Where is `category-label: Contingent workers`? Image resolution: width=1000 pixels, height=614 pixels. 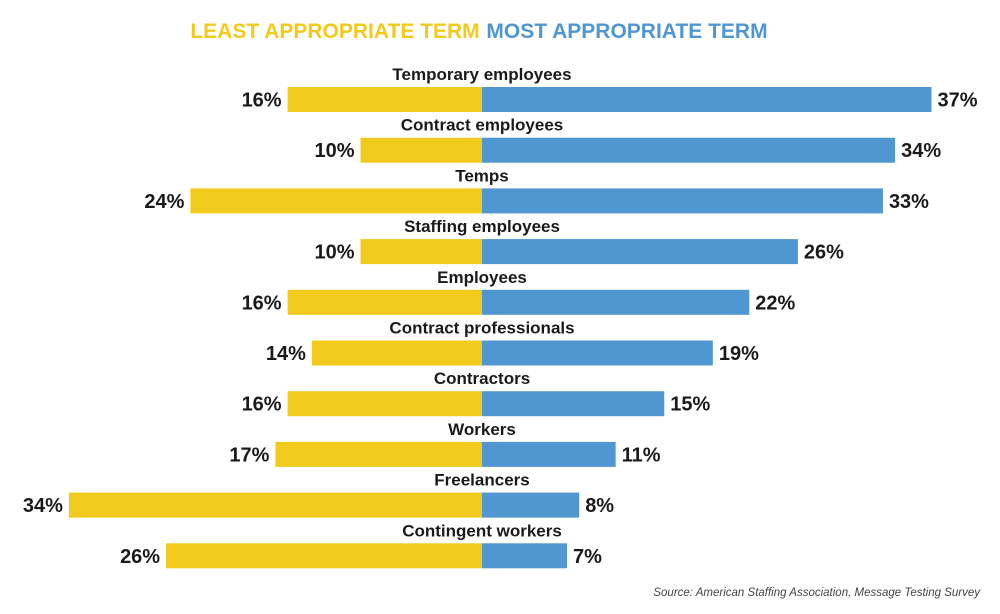 category-label: Contingent workers is located at coordinates (482, 530).